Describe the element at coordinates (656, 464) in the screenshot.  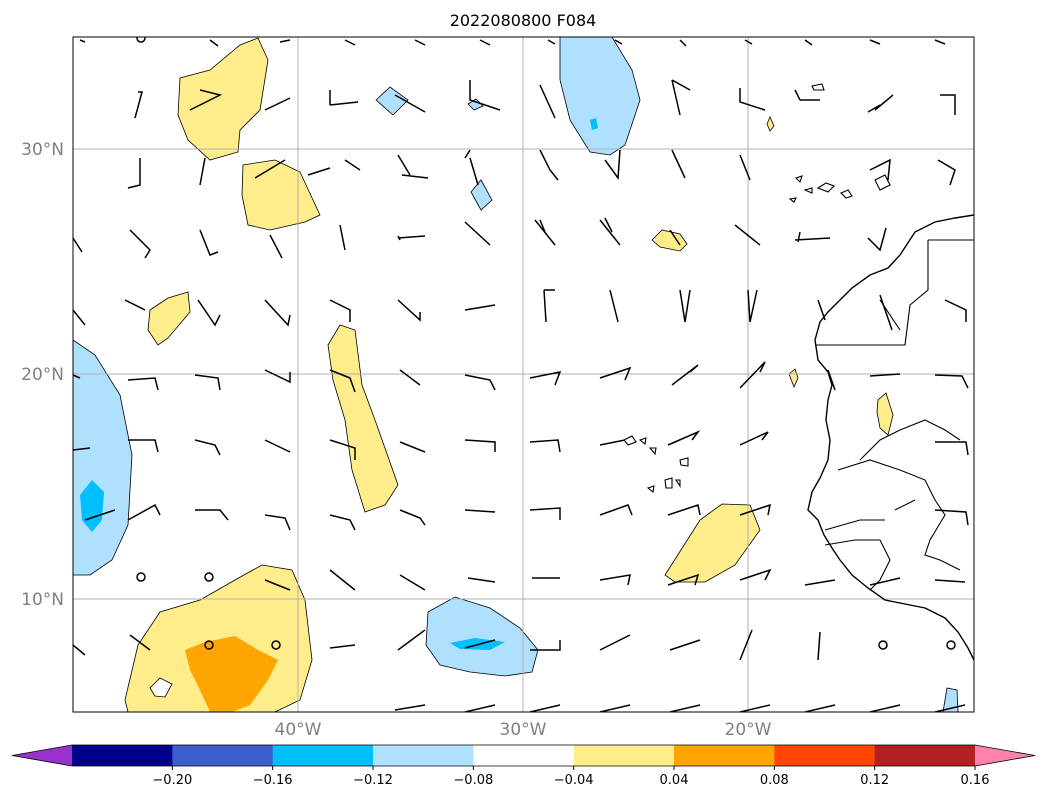
I see `cape-verde-islands` at that location.